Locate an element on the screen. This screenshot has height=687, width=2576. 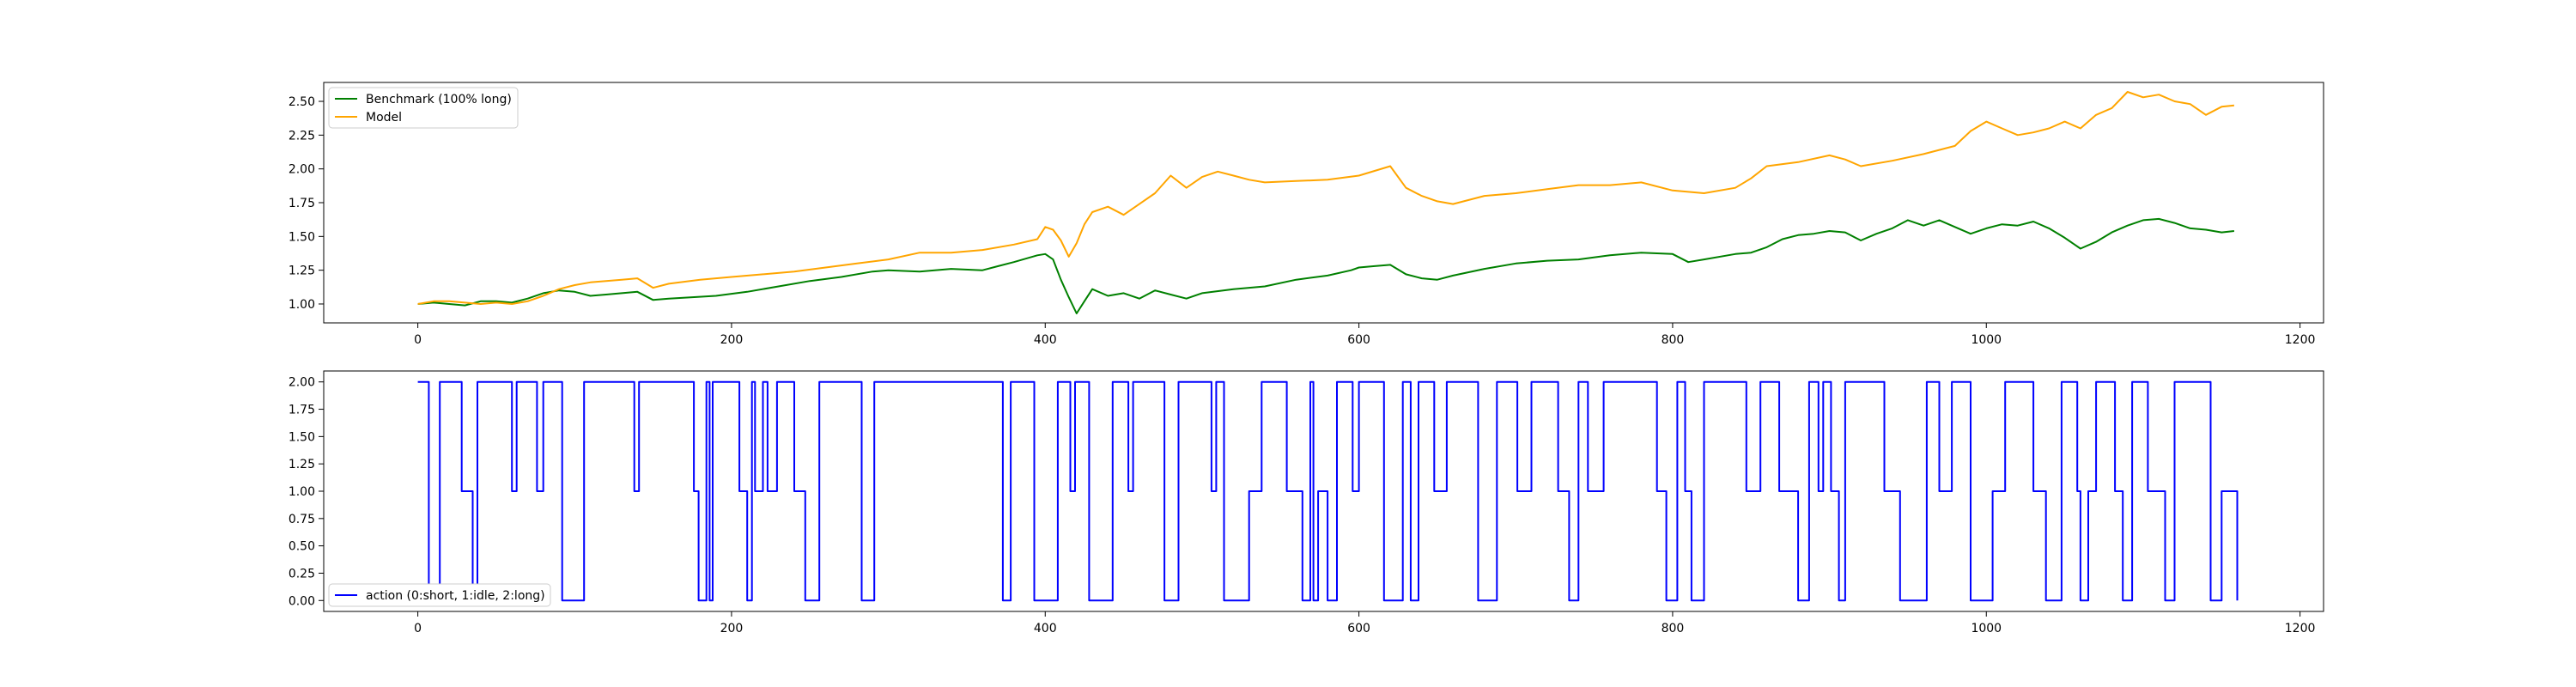
action-xtick-label: 0 is located at coordinates (418, 628).